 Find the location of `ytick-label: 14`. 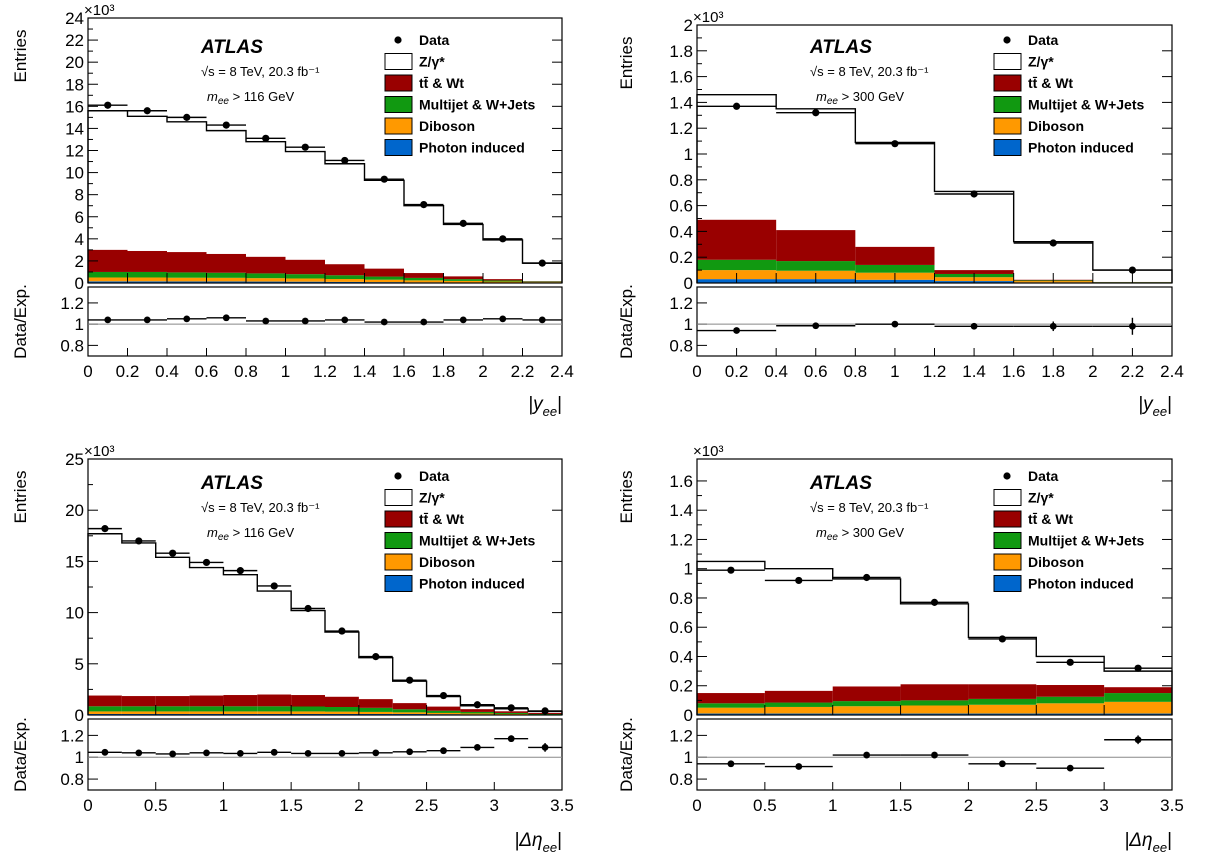

ytick-label: 14 is located at coordinates (74, 128).